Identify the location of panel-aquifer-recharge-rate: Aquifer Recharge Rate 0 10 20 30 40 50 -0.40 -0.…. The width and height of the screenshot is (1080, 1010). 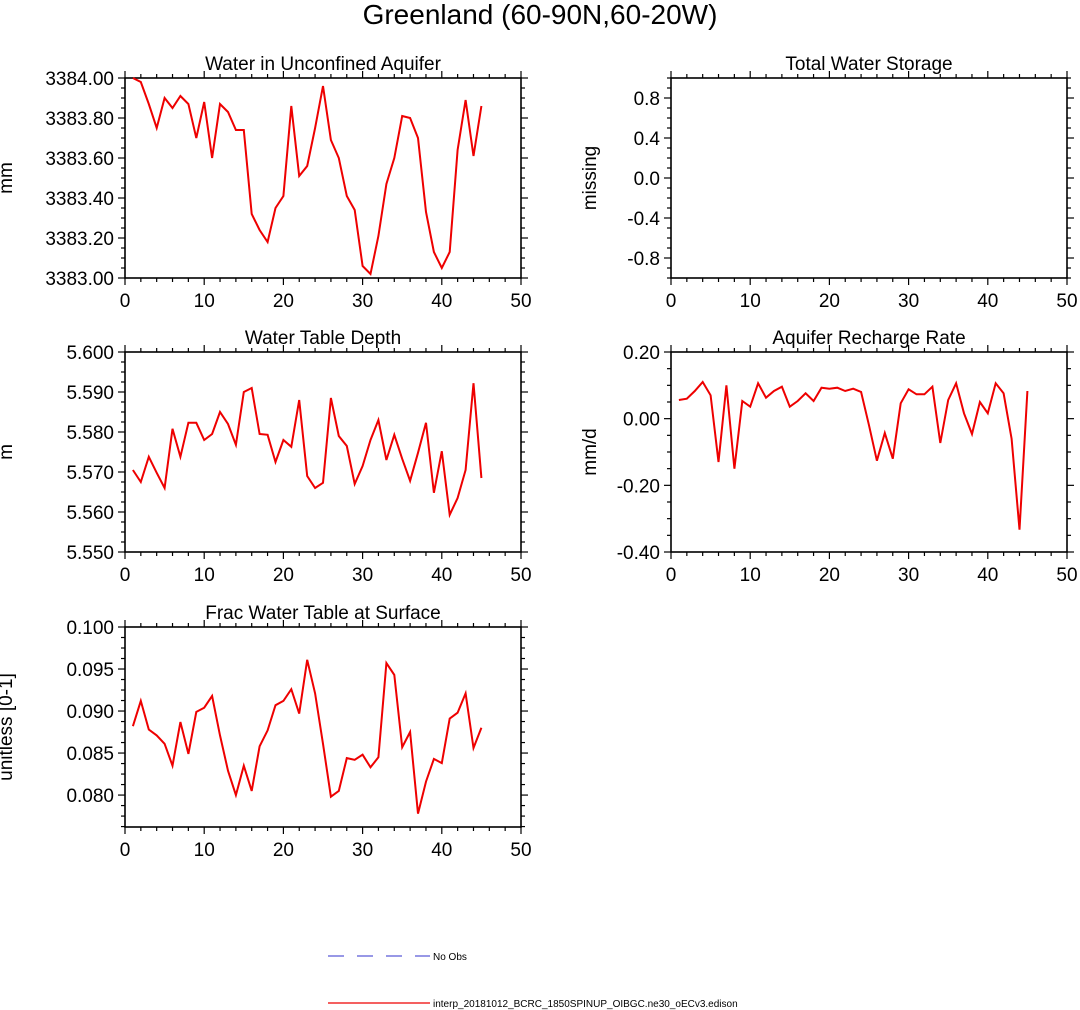
(829, 457).